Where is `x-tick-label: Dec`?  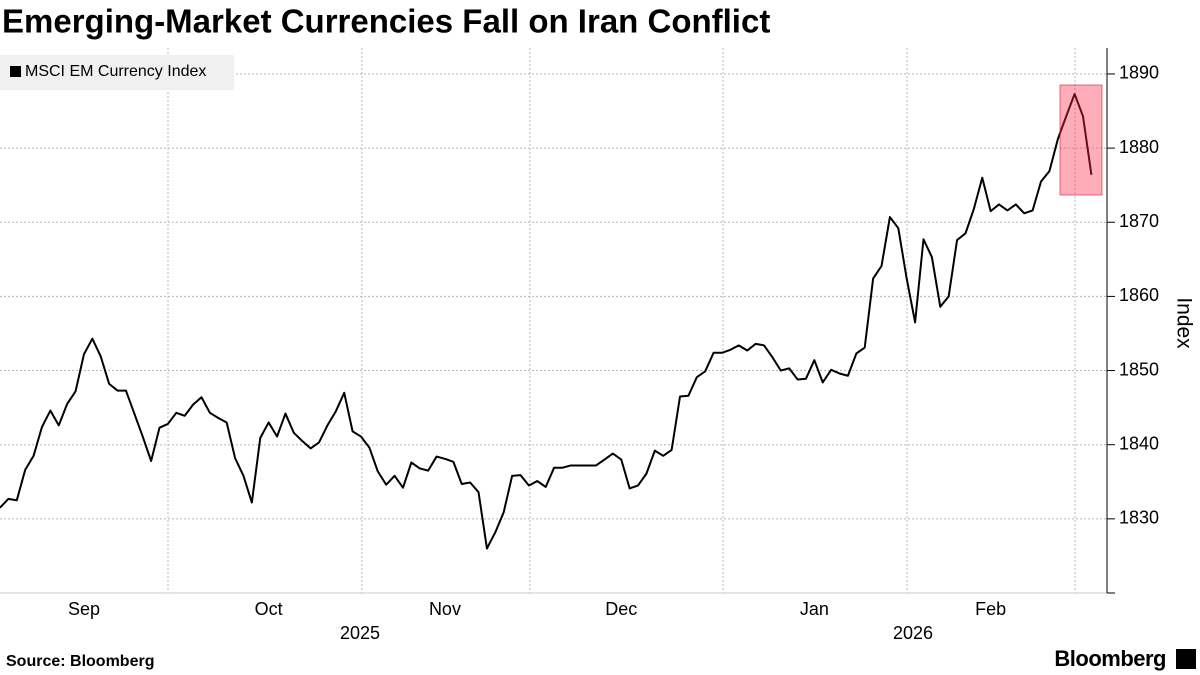
x-tick-label: Dec is located at coordinates (621, 609).